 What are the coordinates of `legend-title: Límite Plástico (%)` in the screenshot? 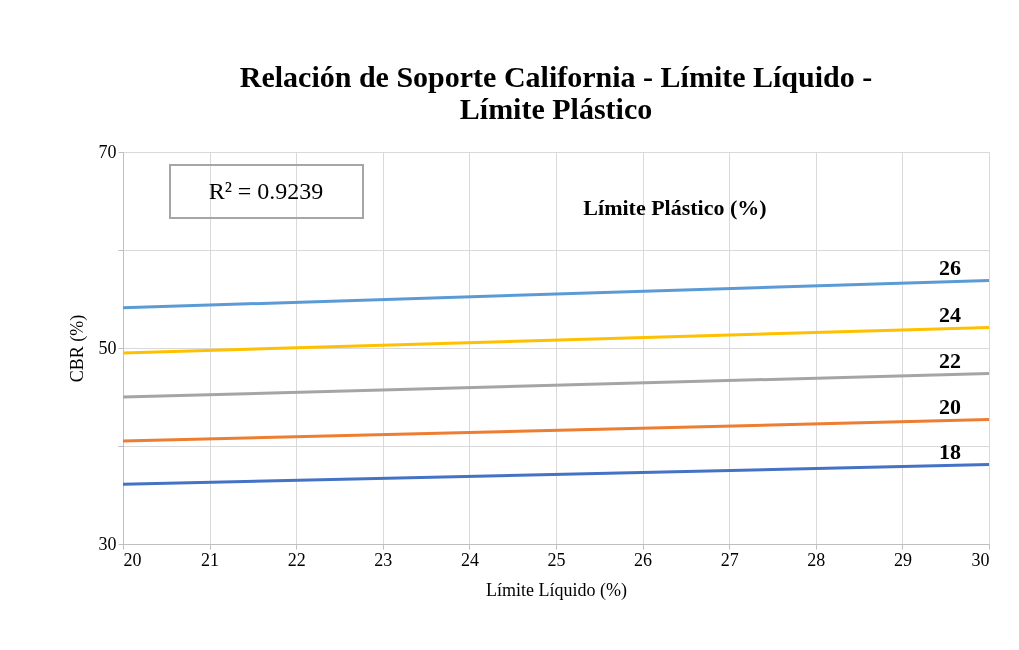 It's located at (675, 207).